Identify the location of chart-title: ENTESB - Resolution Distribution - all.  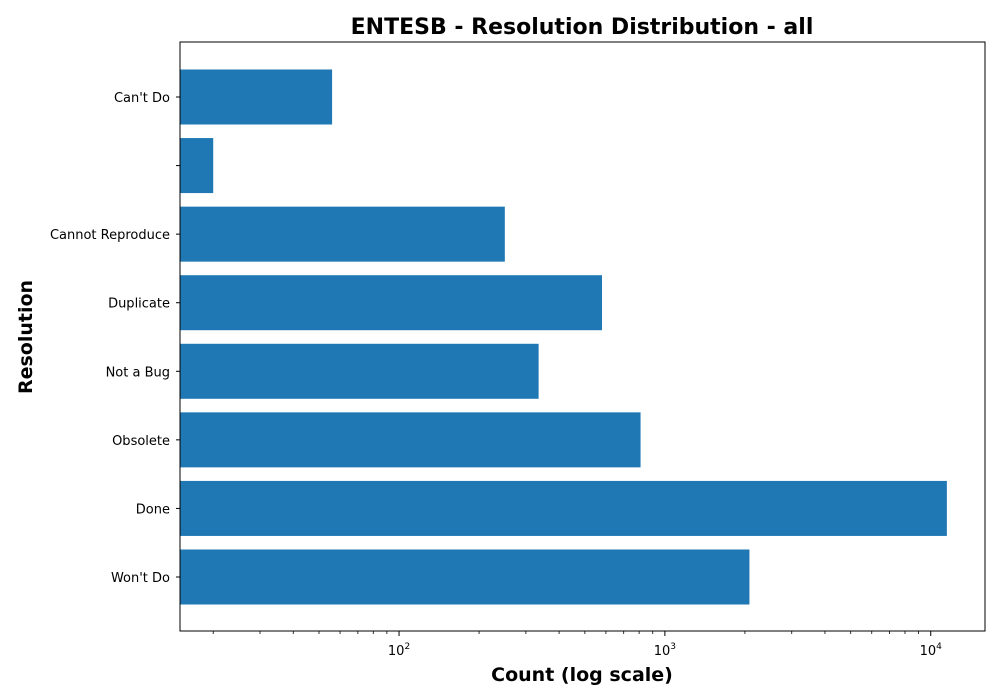
(582, 27).